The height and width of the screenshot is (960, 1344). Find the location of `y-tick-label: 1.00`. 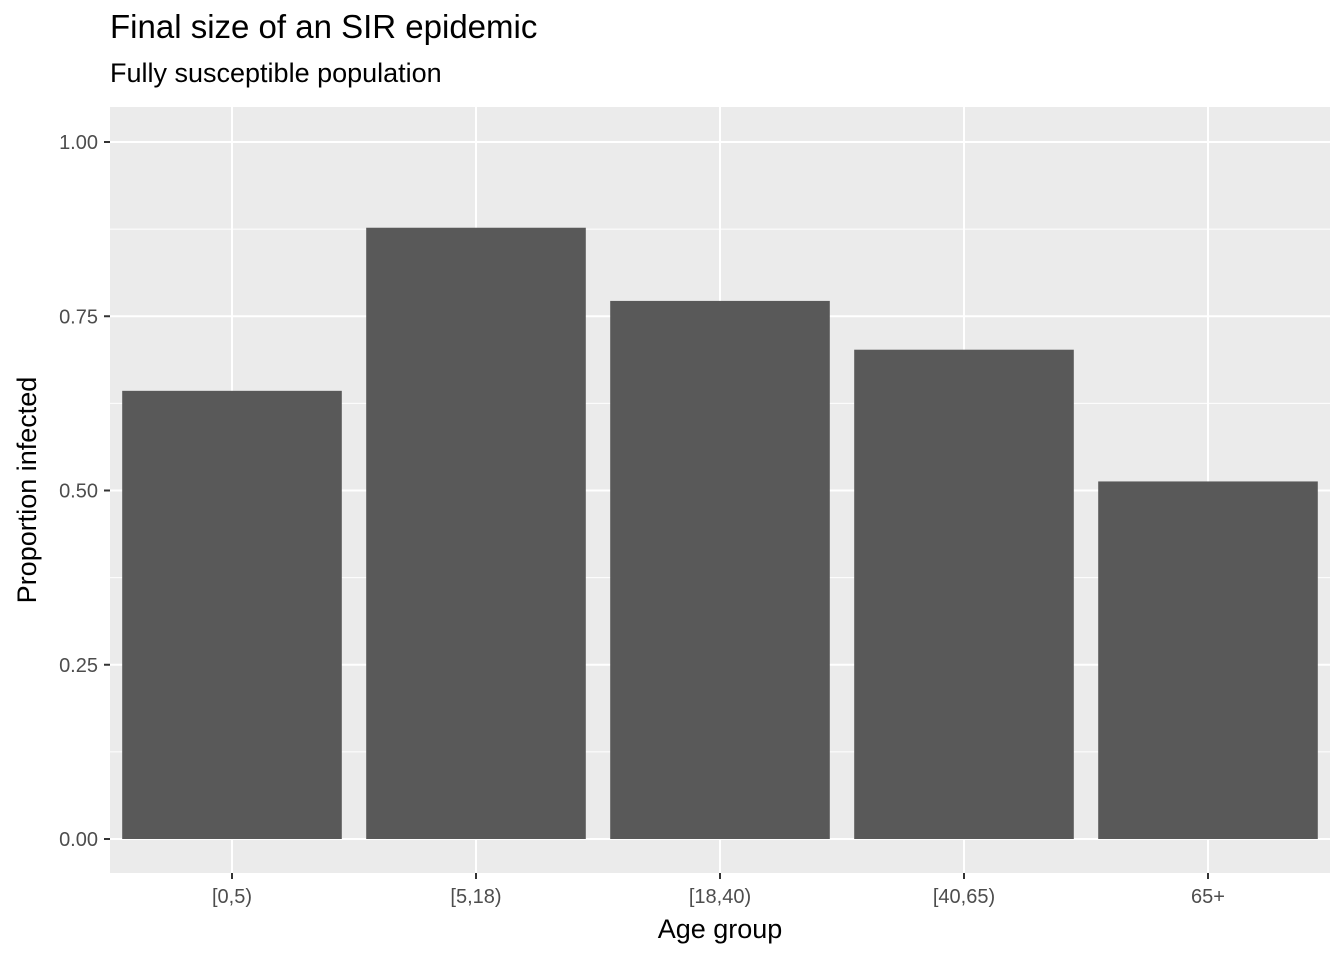

y-tick-label: 1.00 is located at coordinates (78, 143).